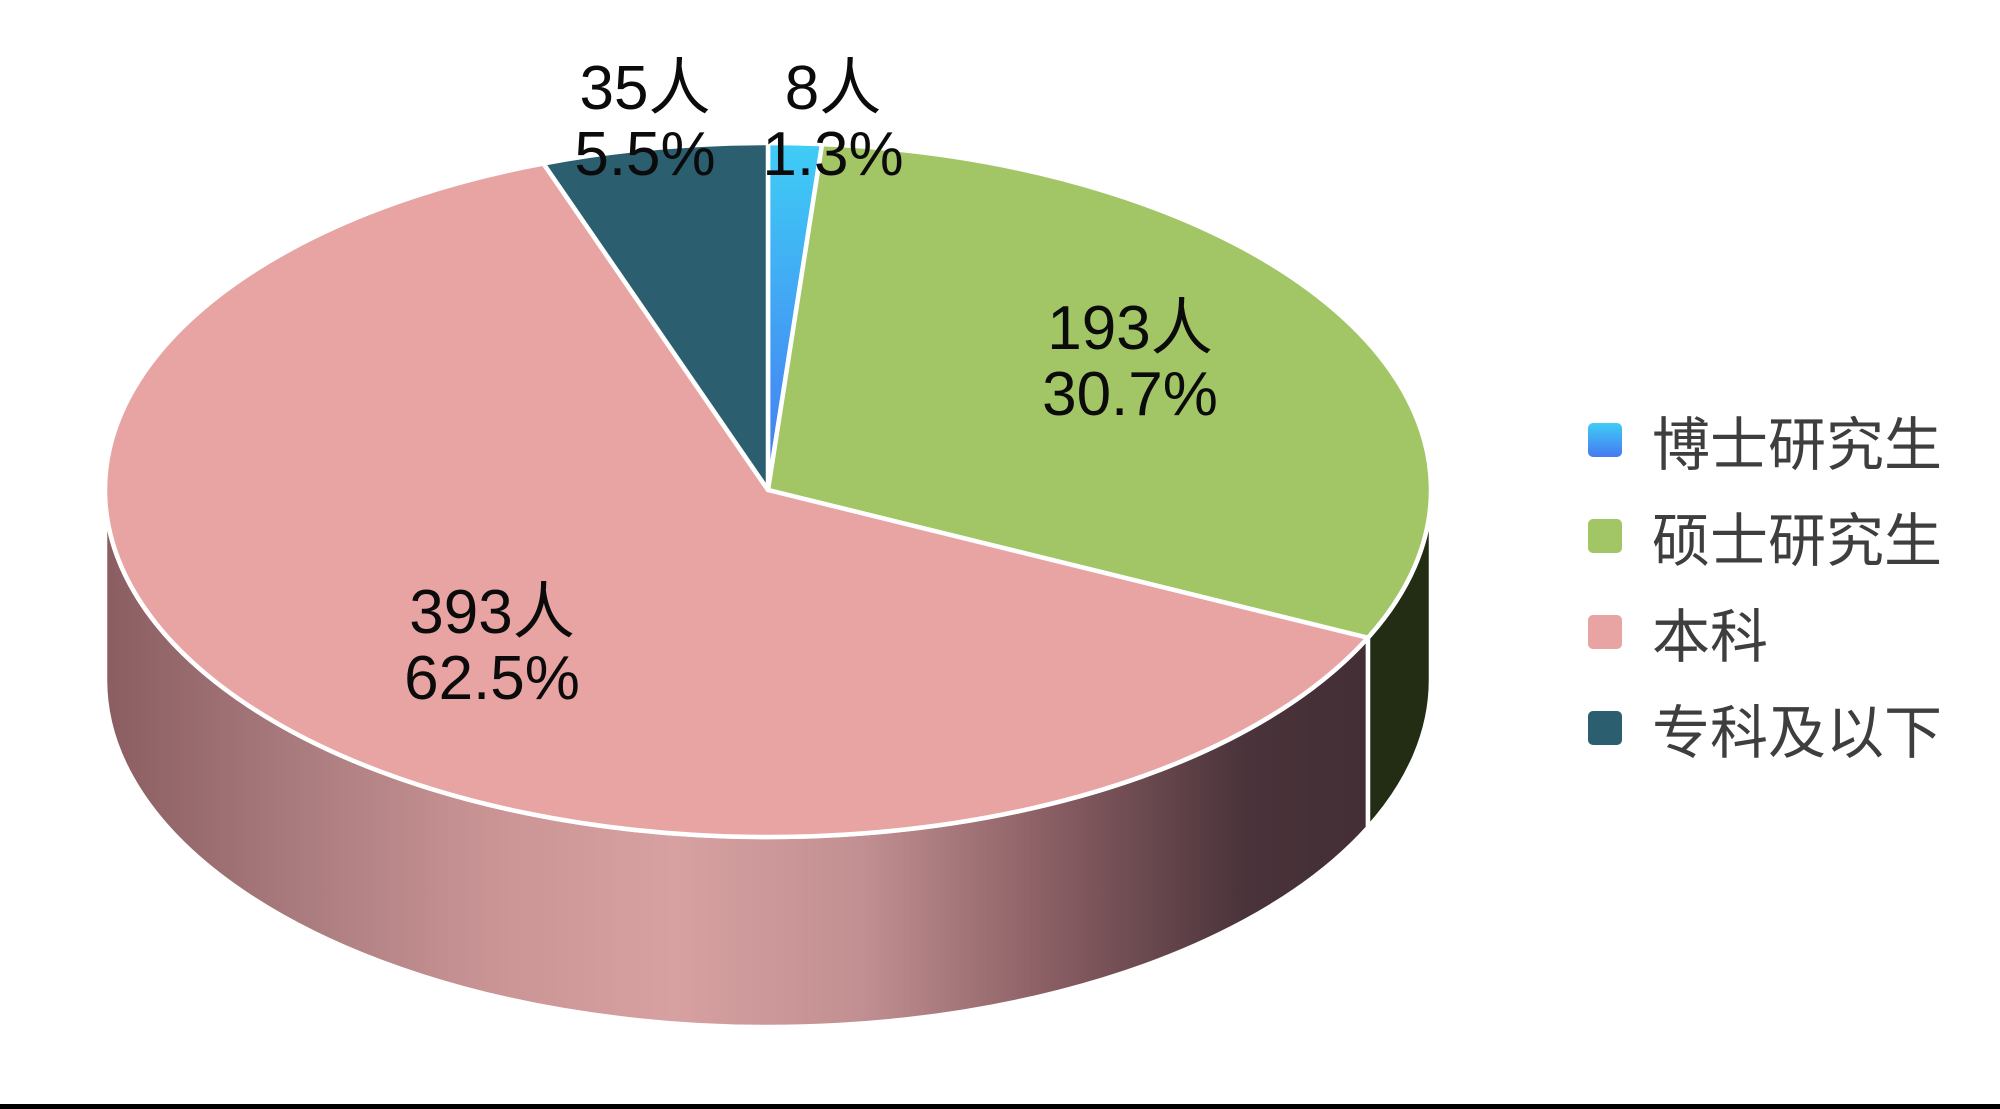 The width and height of the screenshot is (2000, 1109). I want to click on bottom-border, so click(1000, 1106).